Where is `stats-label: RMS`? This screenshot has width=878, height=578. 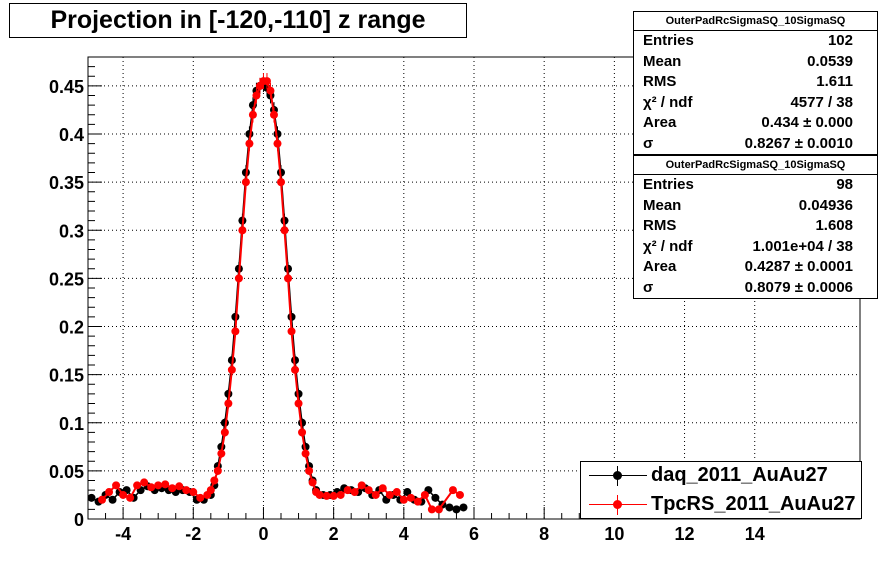
stats-label: RMS is located at coordinates (660, 81).